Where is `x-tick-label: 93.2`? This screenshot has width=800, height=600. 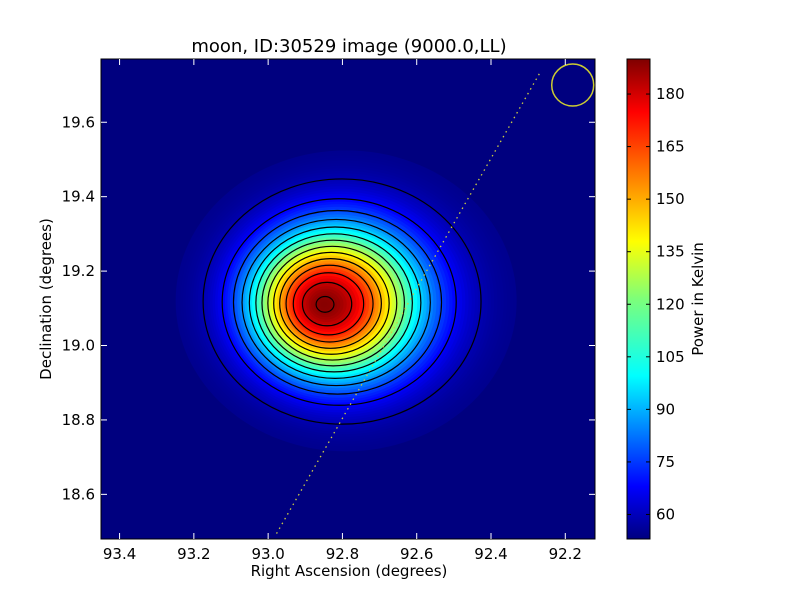 x-tick-label: 93.2 is located at coordinates (193, 554).